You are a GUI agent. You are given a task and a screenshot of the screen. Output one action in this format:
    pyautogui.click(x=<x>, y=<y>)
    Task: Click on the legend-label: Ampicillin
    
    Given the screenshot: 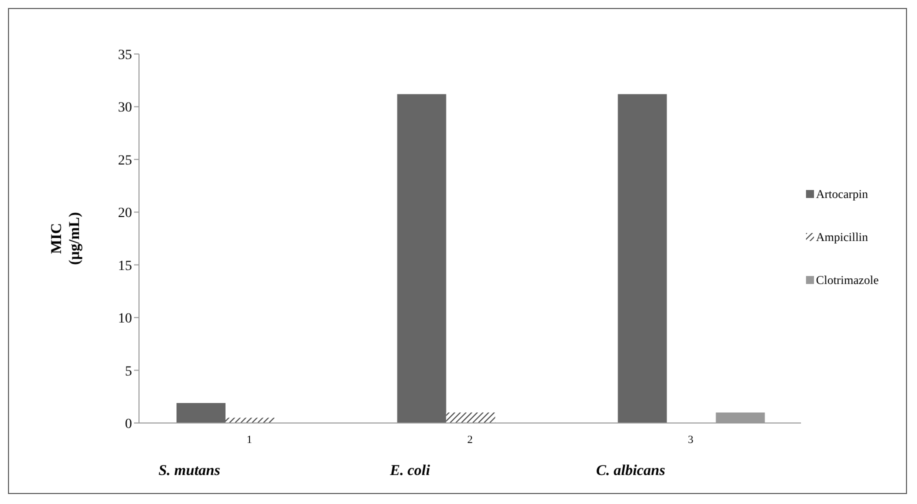 What is the action you would take?
    pyautogui.click(x=842, y=237)
    